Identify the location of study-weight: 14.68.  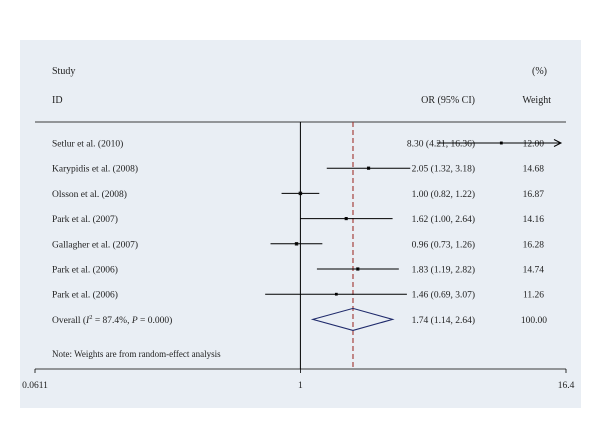
(534, 170).